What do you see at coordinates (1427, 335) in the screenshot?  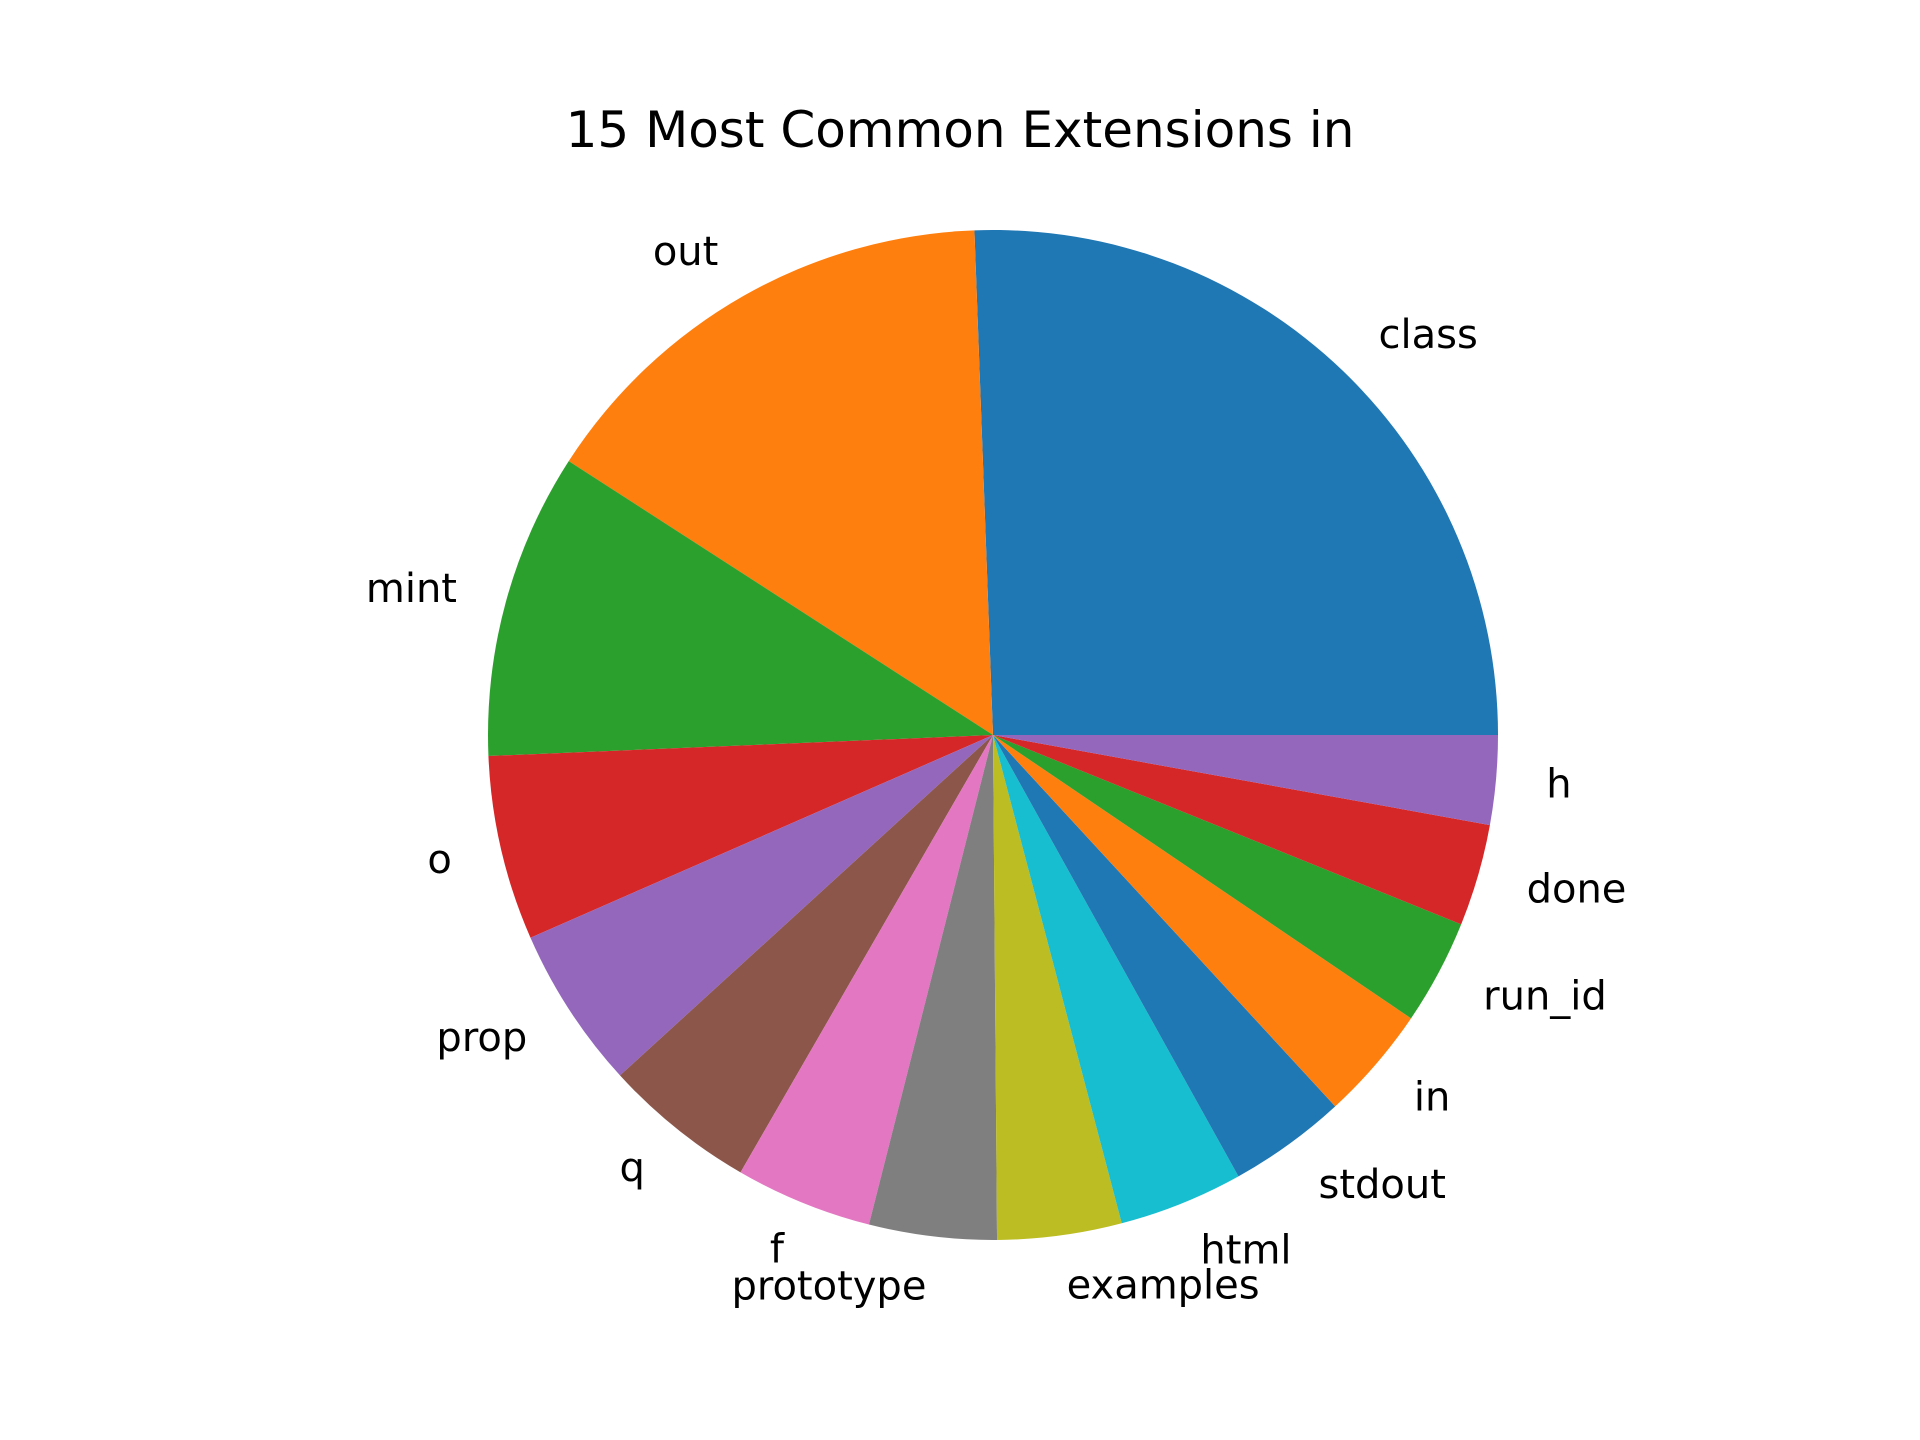 I see `pie-label-class: class` at bounding box center [1427, 335].